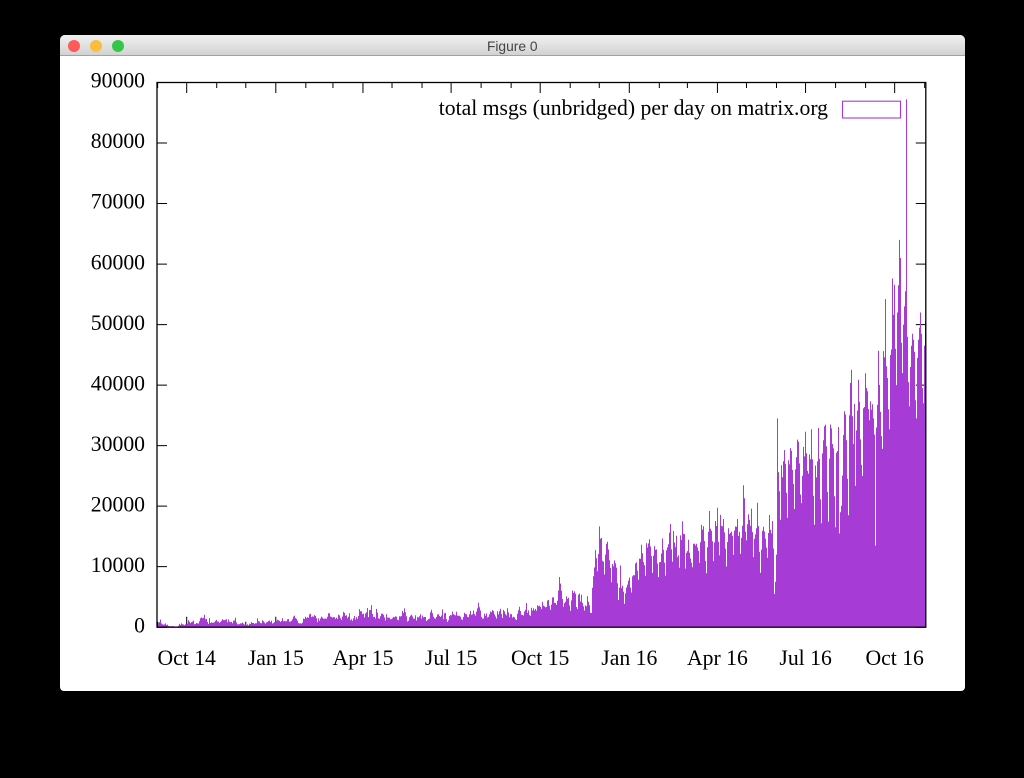 The width and height of the screenshot is (1024, 778). Describe the element at coordinates (118, 81) in the screenshot. I see `svg-text: 90000` at that location.